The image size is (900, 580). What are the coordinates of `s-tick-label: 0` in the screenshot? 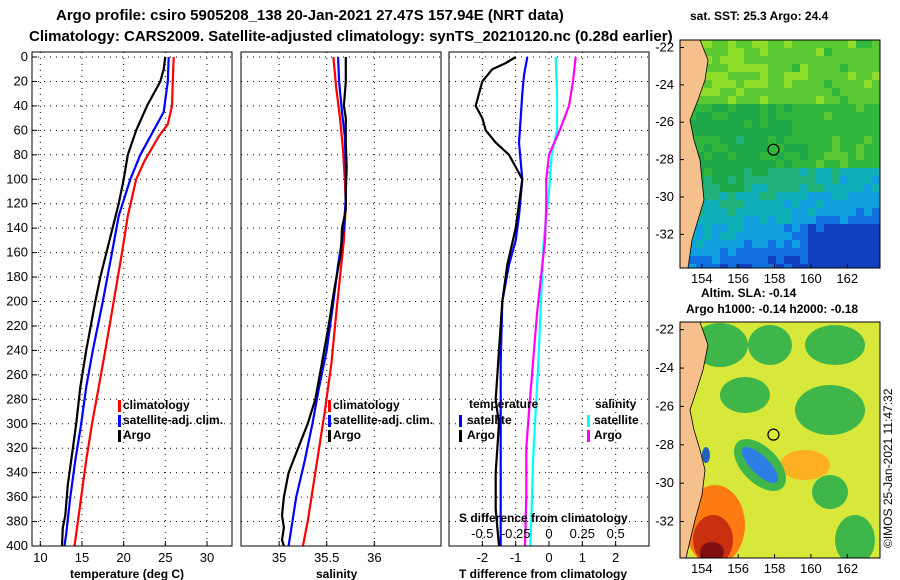 It's located at (548, 533).